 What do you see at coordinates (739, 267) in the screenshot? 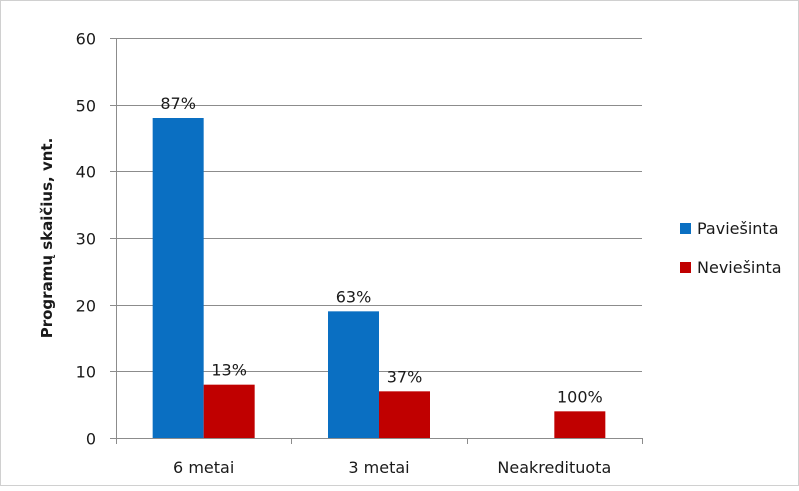
I see `legend-label: Neviešinta` at bounding box center [739, 267].